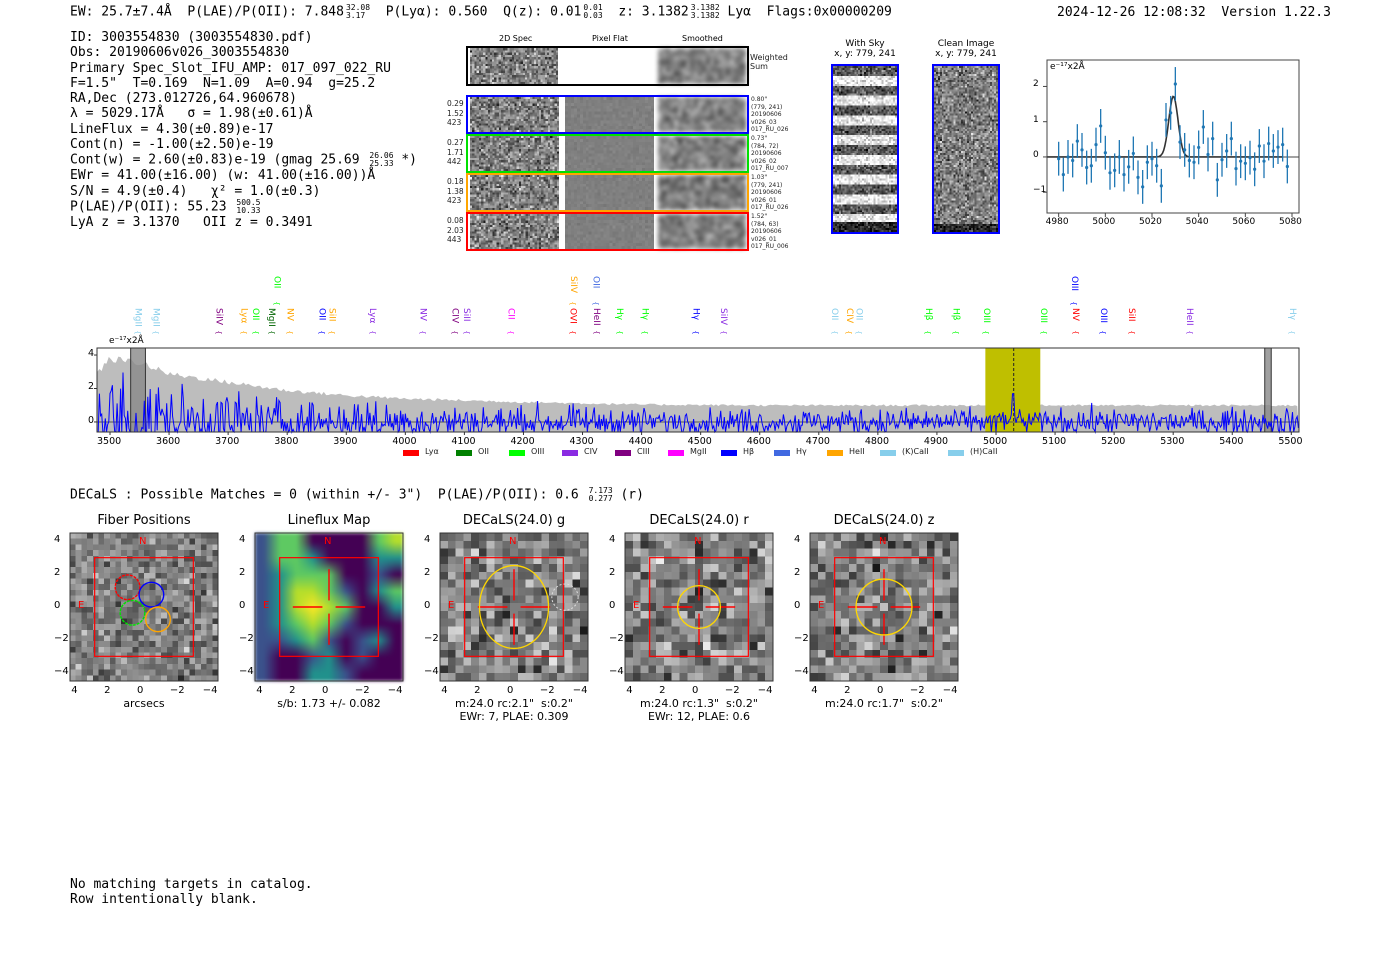 This screenshot has width=1400, height=953. I want to click on compass-north: N, so click(883, 541).